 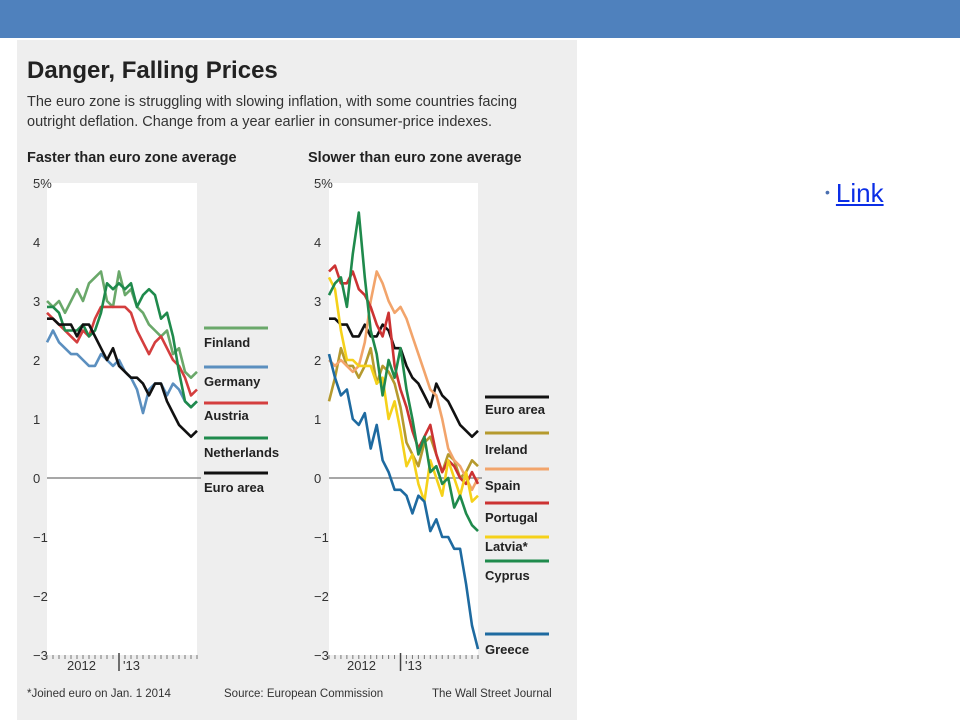 What do you see at coordinates (40, 596) in the screenshot?
I see `left-y-tick-label: −2` at bounding box center [40, 596].